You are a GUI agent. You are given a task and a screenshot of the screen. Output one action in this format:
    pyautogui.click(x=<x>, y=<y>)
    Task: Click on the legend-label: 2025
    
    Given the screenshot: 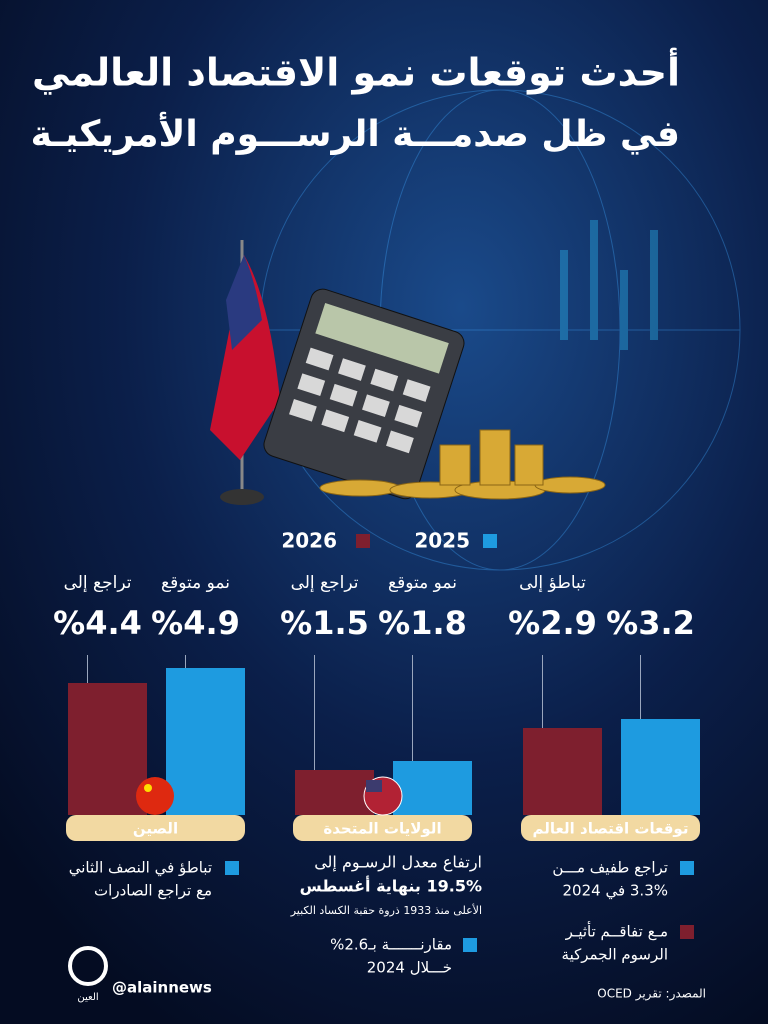 What is the action you would take?
    pyautogui.click(x=442, y=541)
    